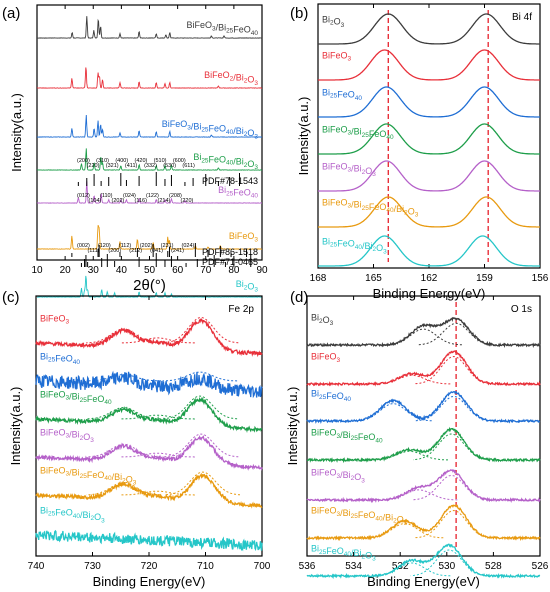 The width and height of the screenshot is (550, 592). I want to click on miller-index-label: (400), so click(121, 161).